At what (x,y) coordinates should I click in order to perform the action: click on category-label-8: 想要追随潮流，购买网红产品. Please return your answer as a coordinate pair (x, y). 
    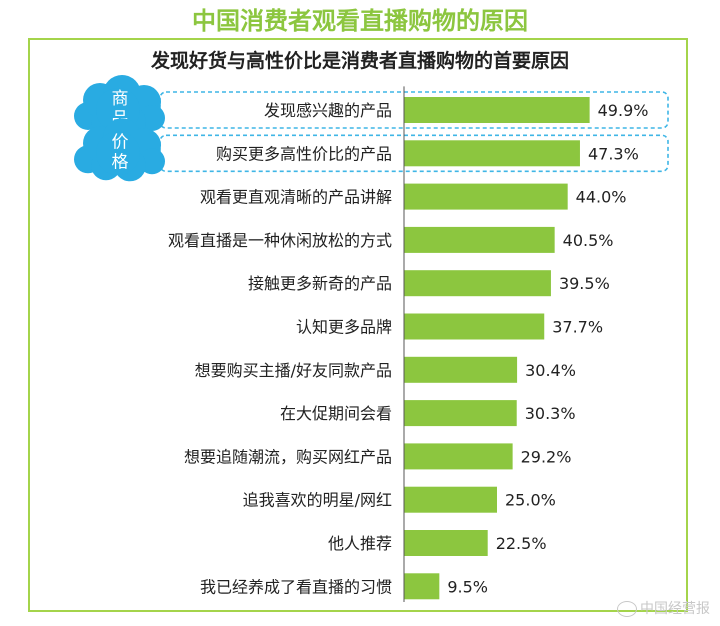
    Looking at the image, I should click on (288, 456).